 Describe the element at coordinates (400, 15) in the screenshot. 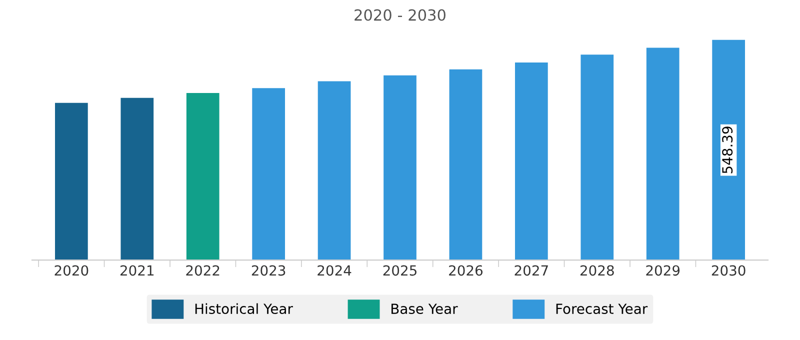

I see `chart-title: 2020 - 2030` at that location.